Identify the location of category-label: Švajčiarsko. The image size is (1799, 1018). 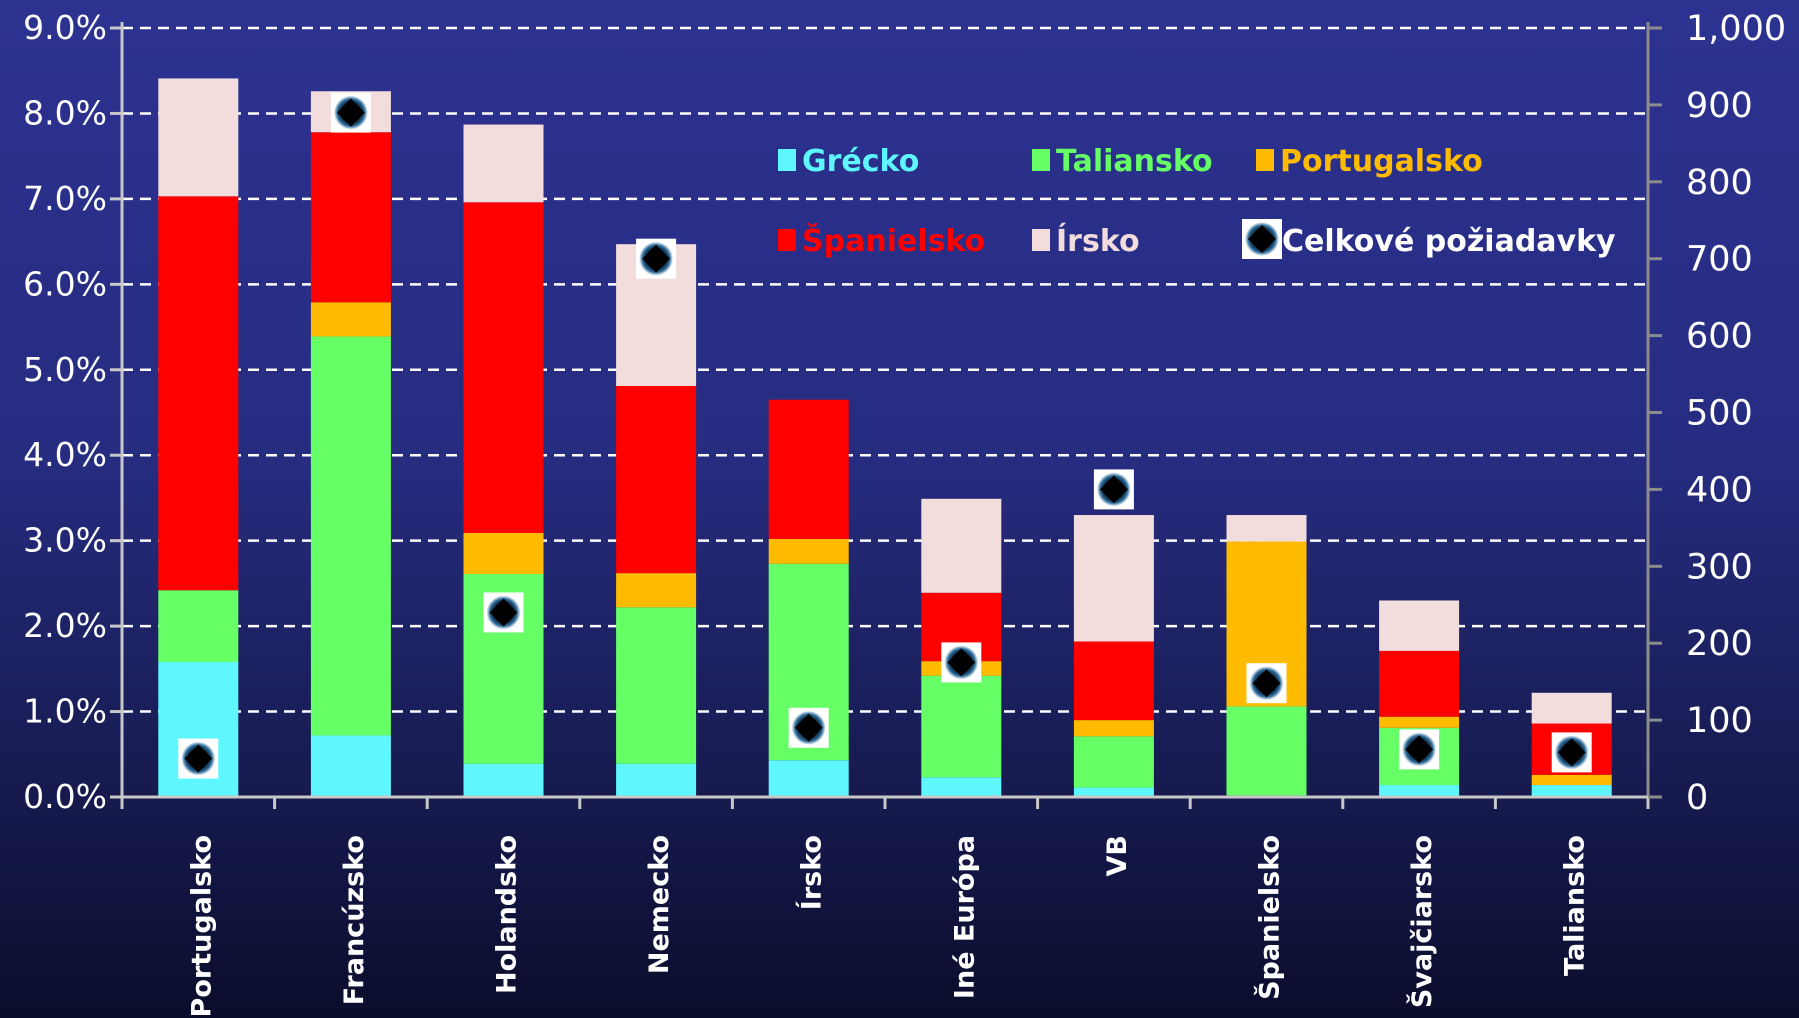
(1422, 921).